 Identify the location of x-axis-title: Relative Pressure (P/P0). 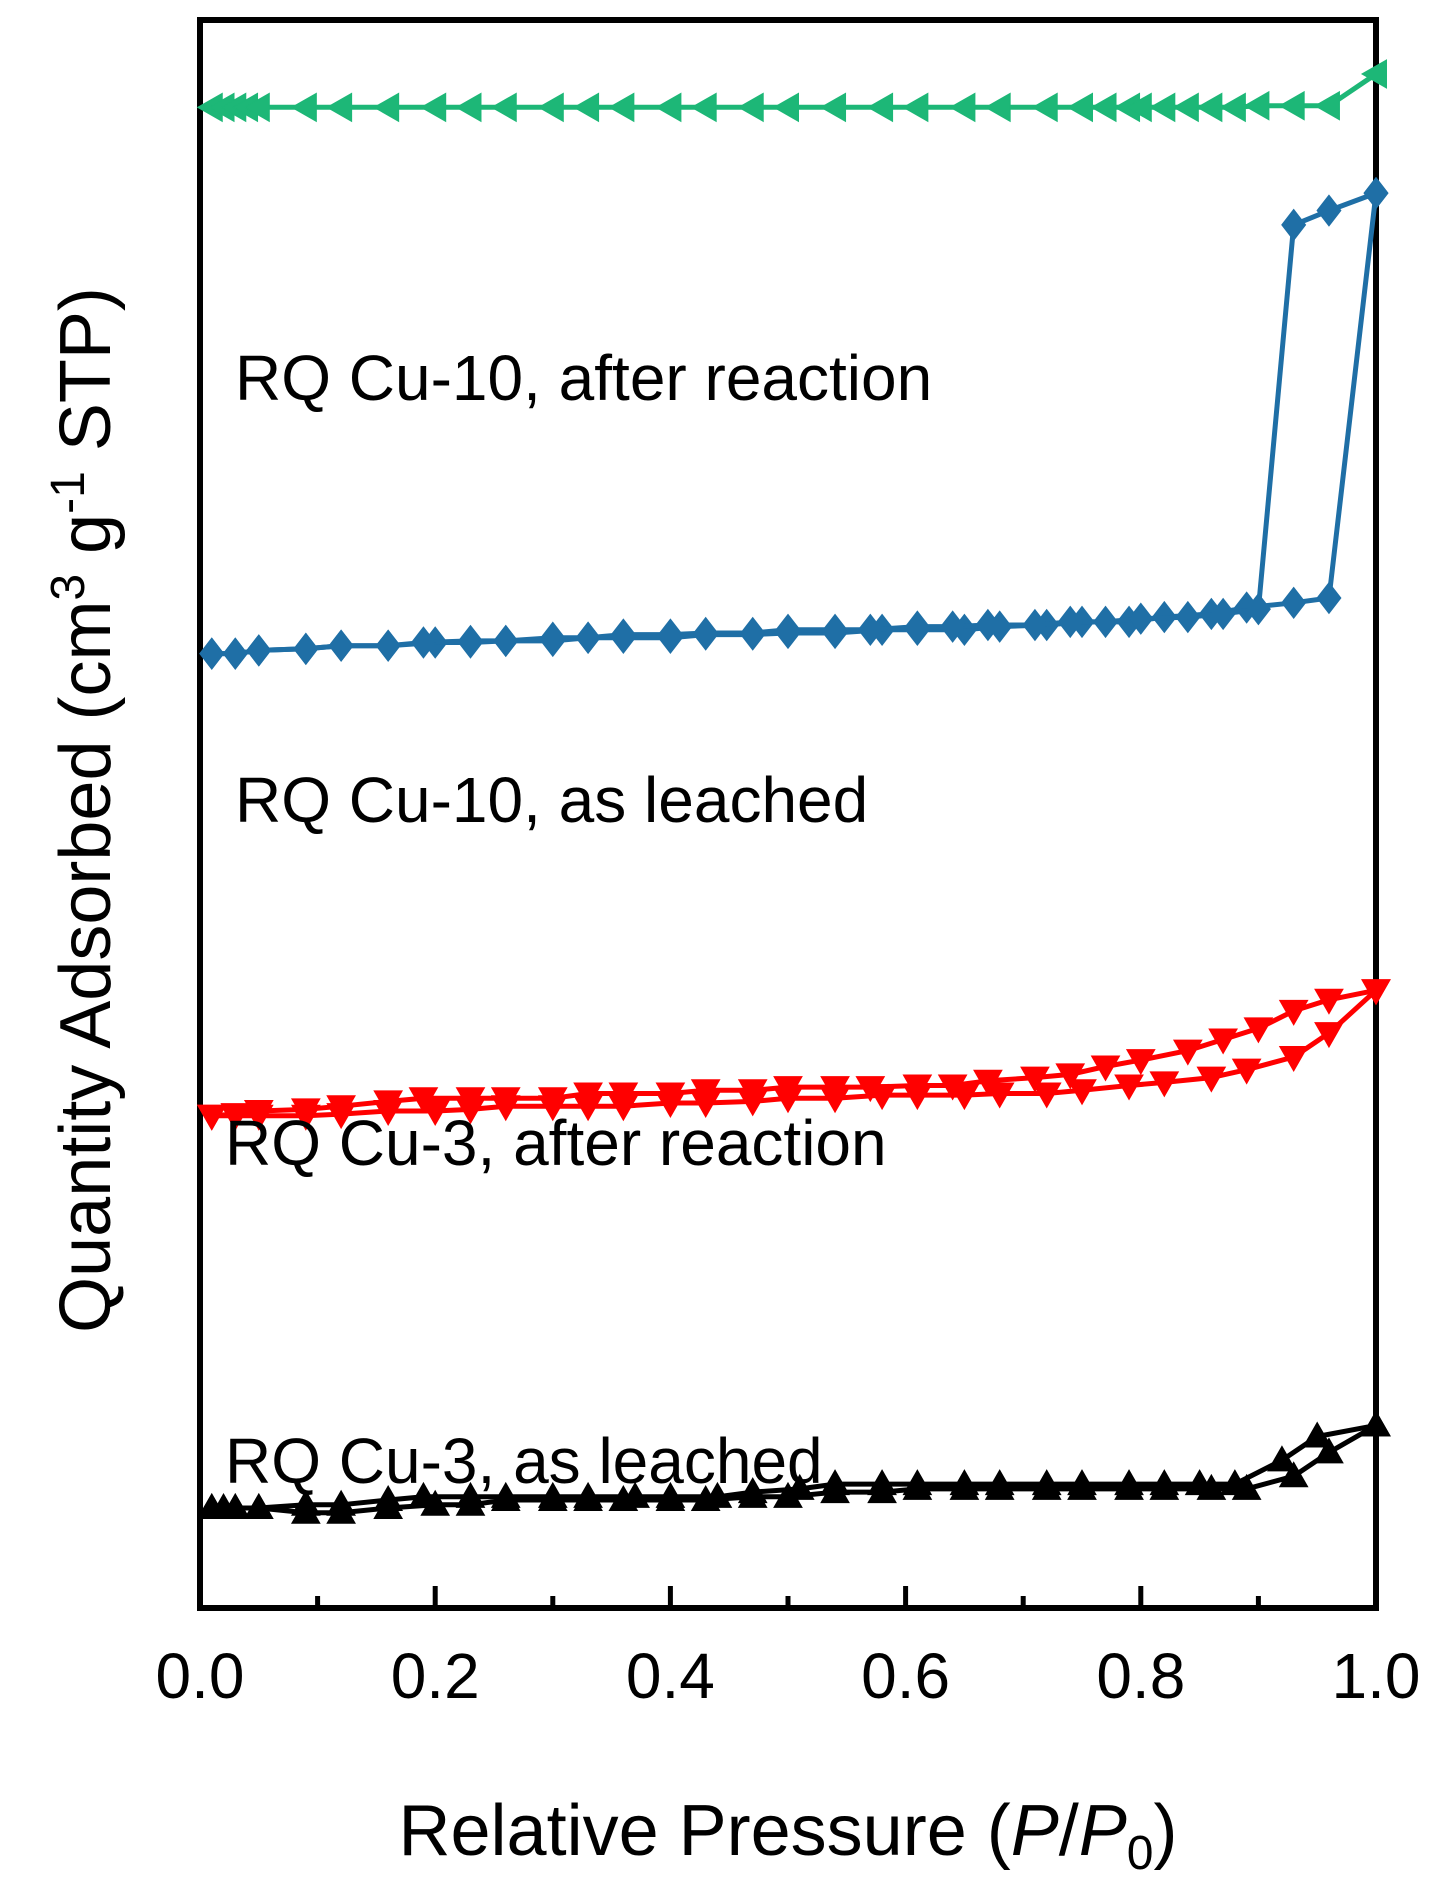
(788, 1835).